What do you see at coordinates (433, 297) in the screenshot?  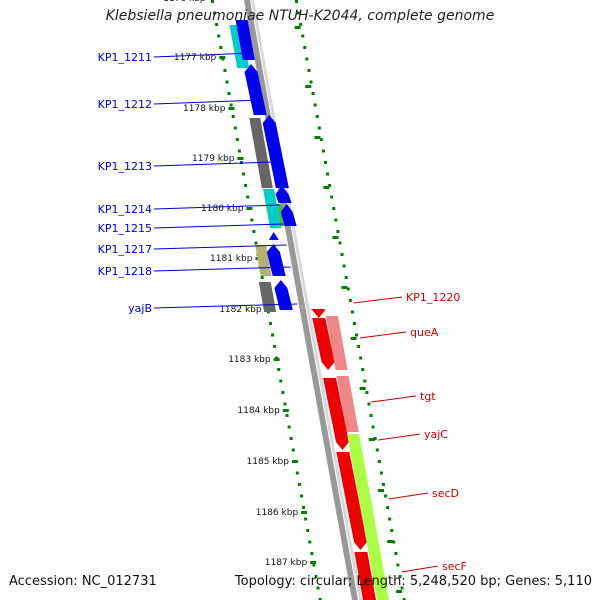 I see `gene-label-right: KP1_1220` at bounding box center [433, 297].